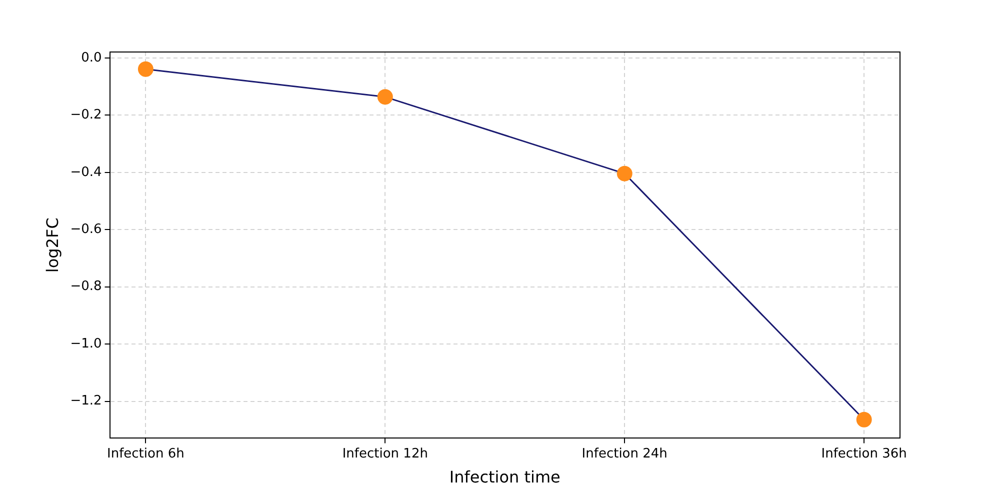 This screenshot has height=500, width=1000. Describe the element at coordinates (385, 454) in the screenshot. I see `x-tick-label: Infection 12h` at that location.